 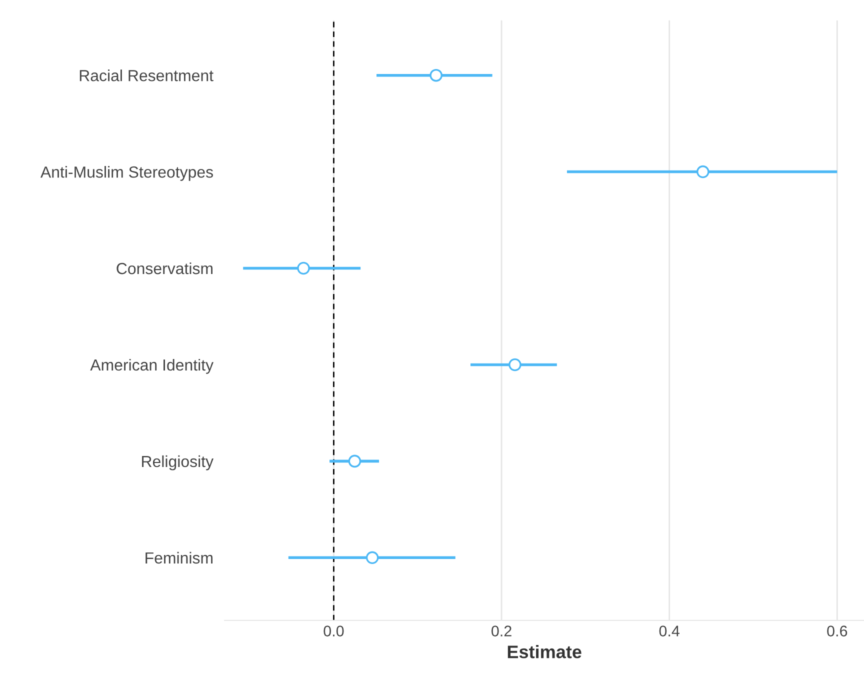 What do you see at coordinates (147, 76) in the screenshot?
I see `y-tick-label: Racial Resentment` at bounding box center [147, 76].